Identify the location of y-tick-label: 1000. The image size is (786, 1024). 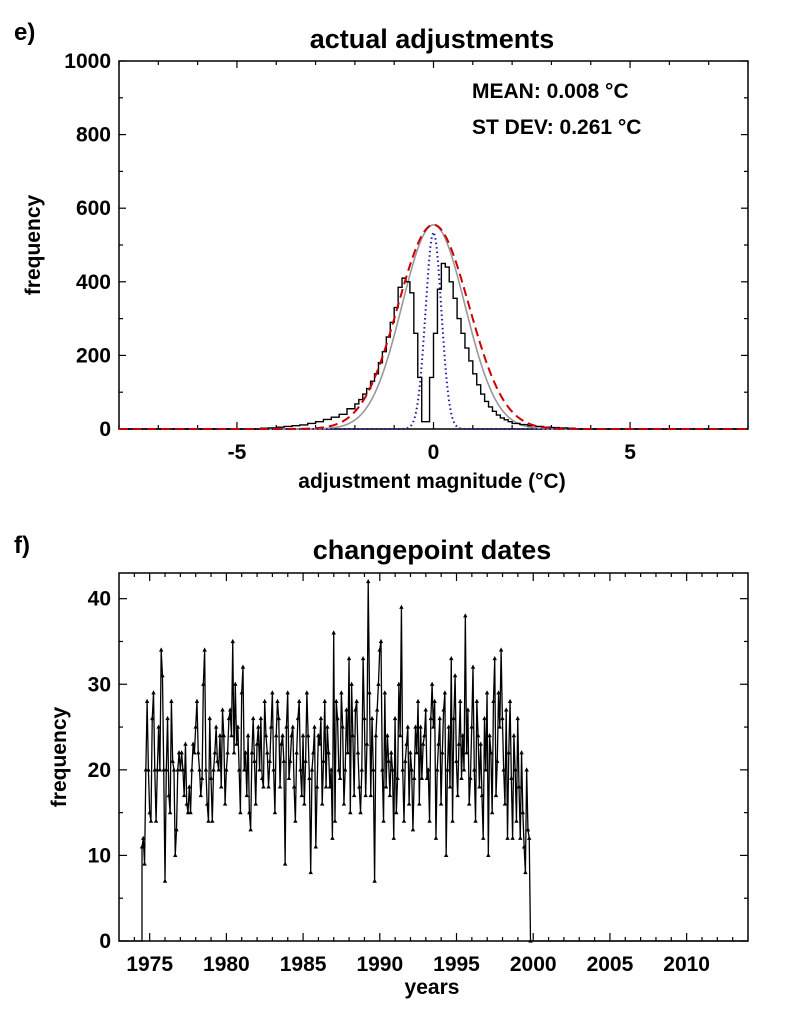
(87, 61).